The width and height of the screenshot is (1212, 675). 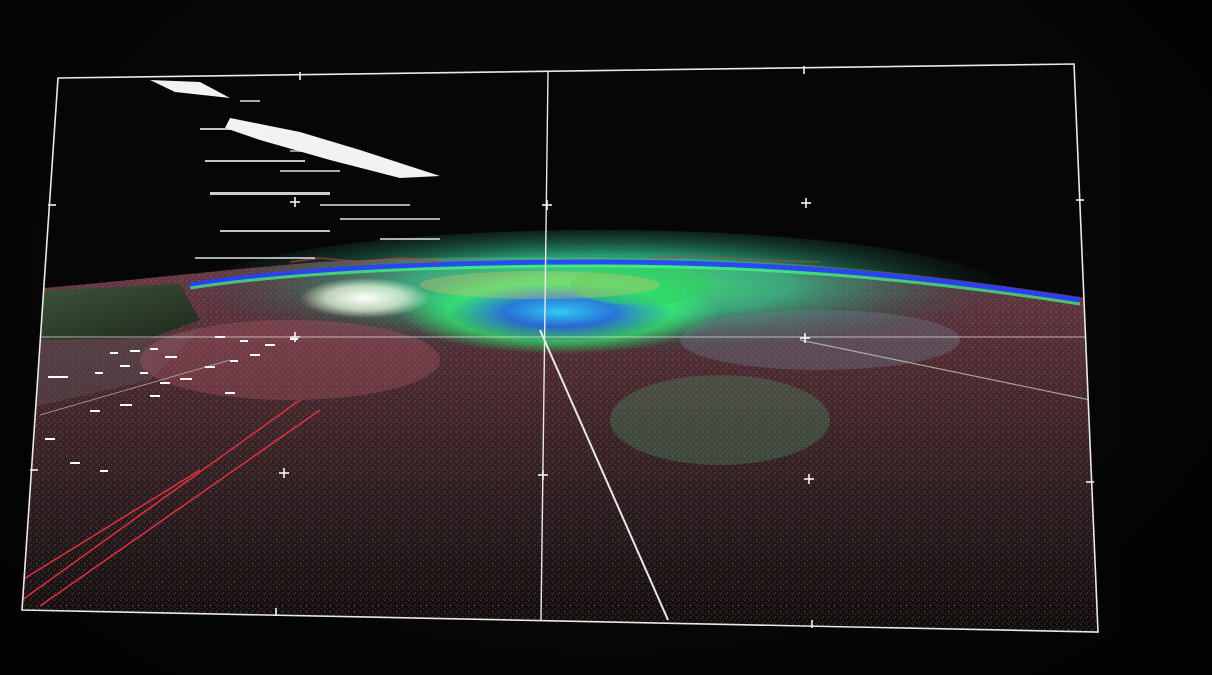 What do you see at coordinates (544, 346) in the screenshot?
I see `grid-vertical-center` at bounding box center [544, 346].